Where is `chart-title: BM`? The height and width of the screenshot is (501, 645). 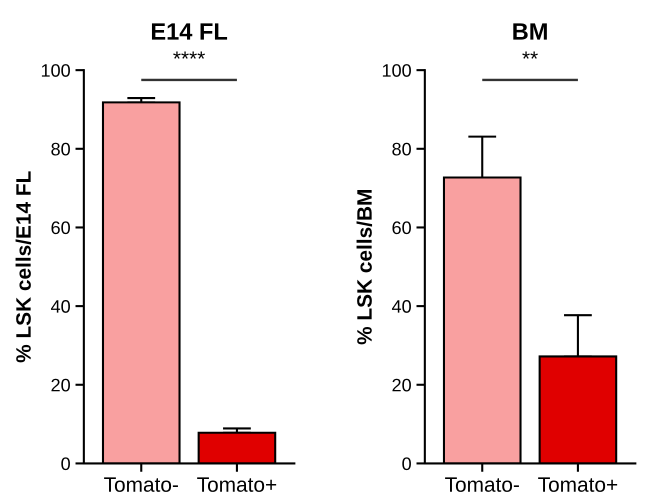
chart-title: BM is located at coordinates (530, 31).